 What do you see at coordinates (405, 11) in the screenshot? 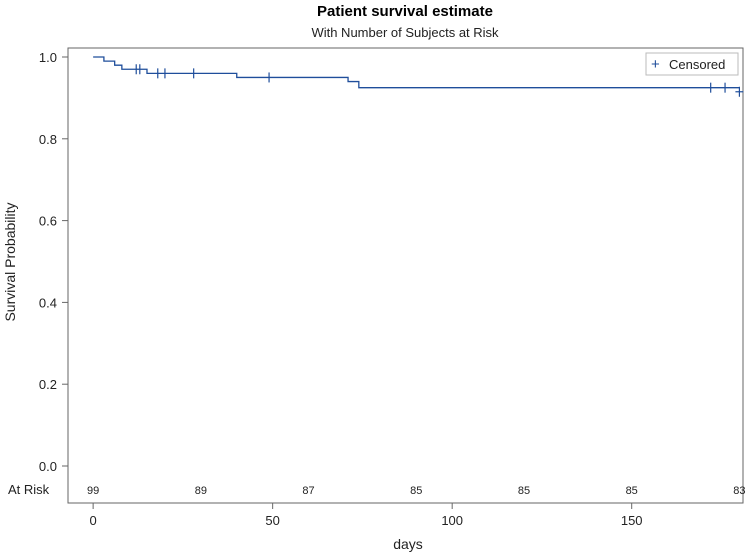
I see `chart-title: Patient survival estimate` at bounding box center [405, 11].